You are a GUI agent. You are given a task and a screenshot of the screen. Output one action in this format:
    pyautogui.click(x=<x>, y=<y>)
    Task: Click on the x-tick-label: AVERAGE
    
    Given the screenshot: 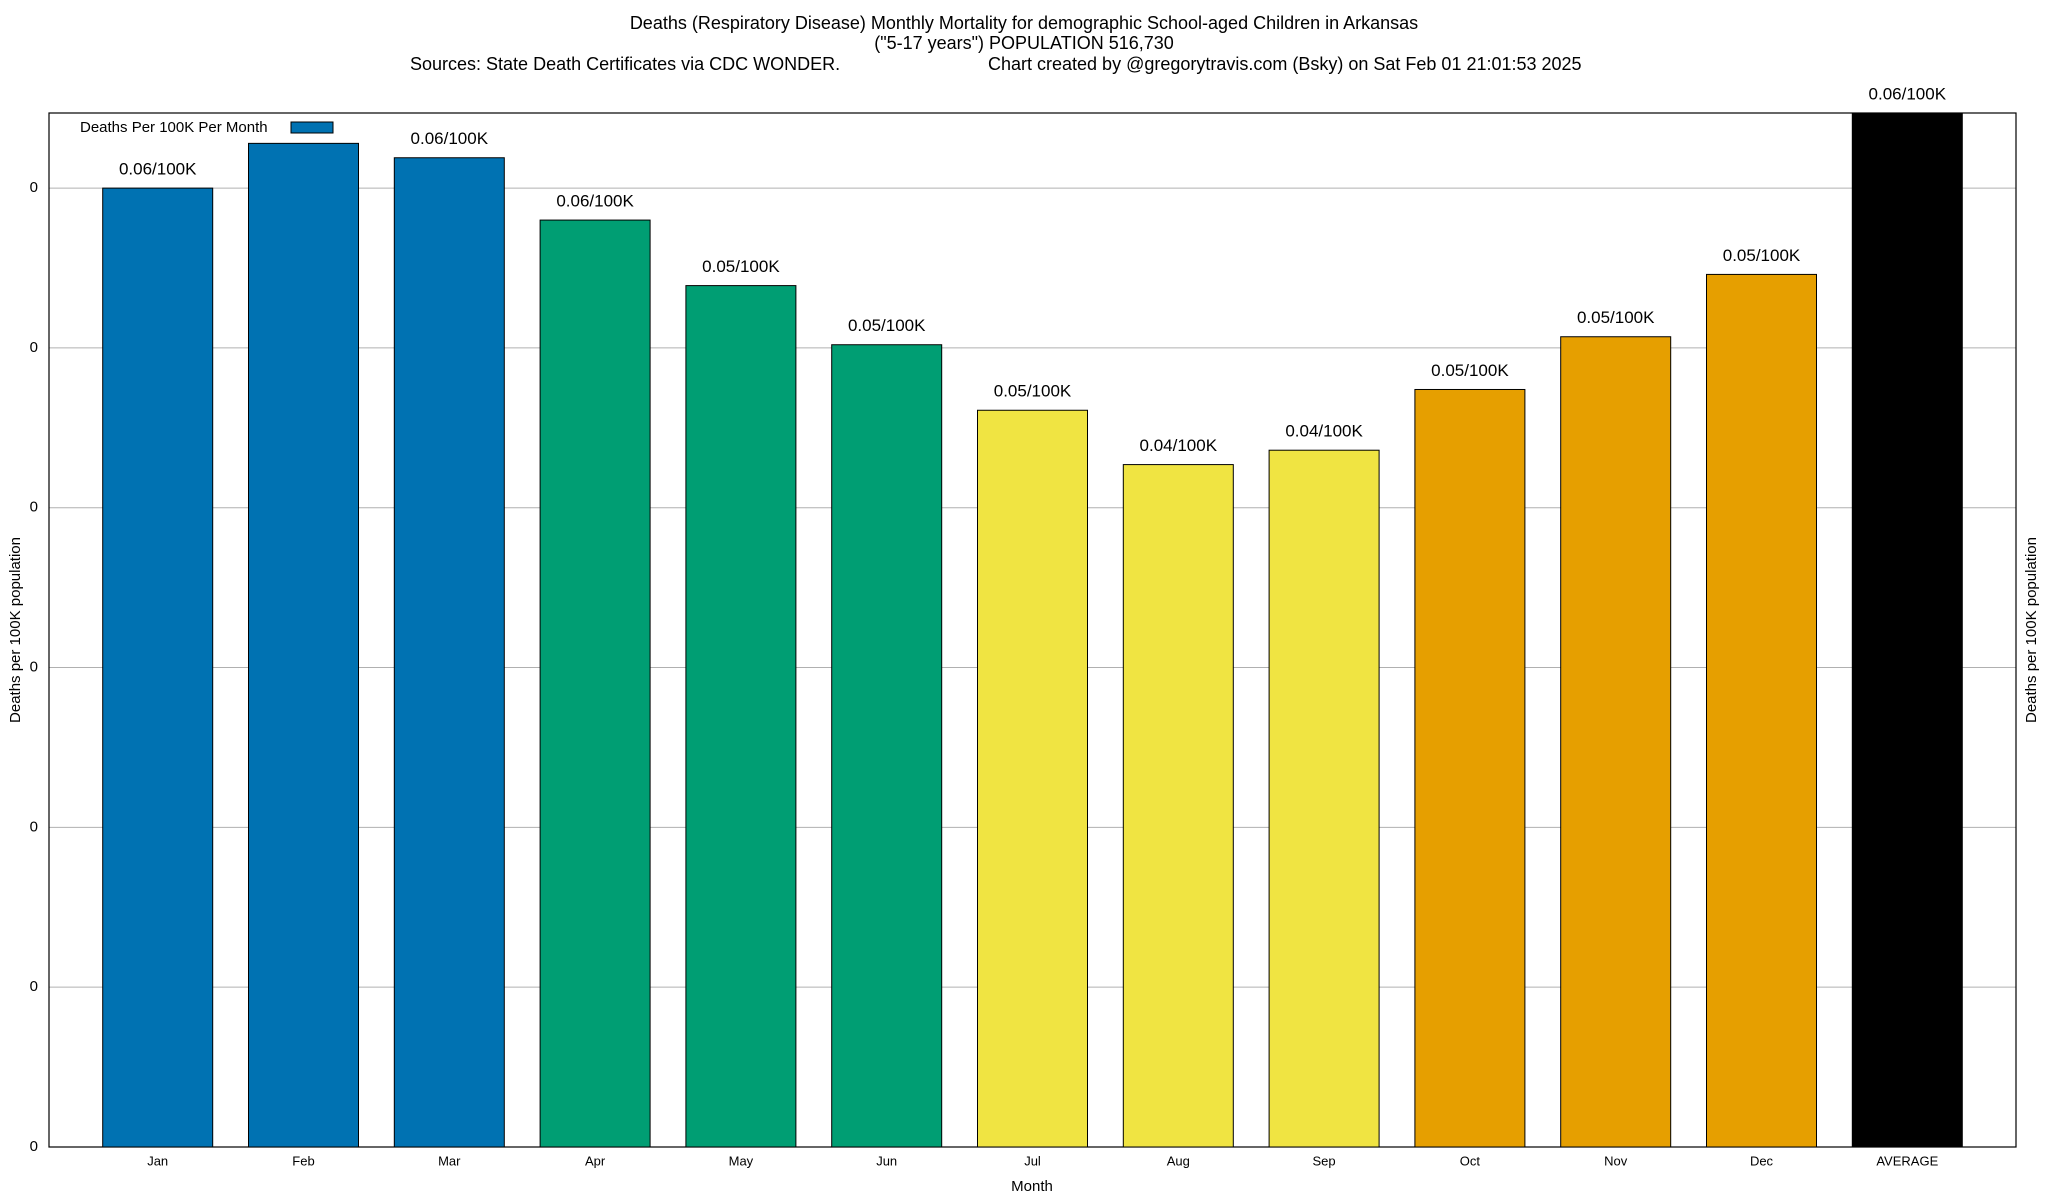 What is the action you would take?
    pyautogui.click(x=1907, y=1160)
    